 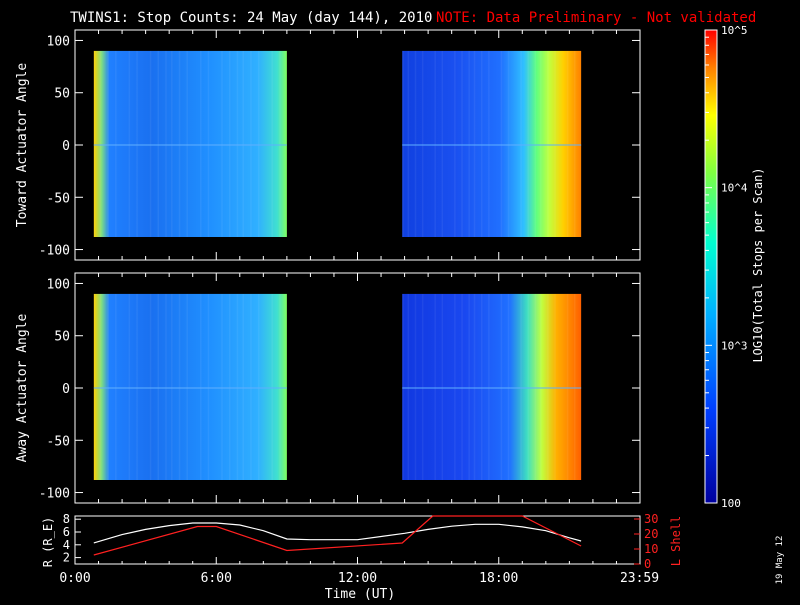 I want to click on colorbar-tick-label: 10^5, so click(x=734, y=30).